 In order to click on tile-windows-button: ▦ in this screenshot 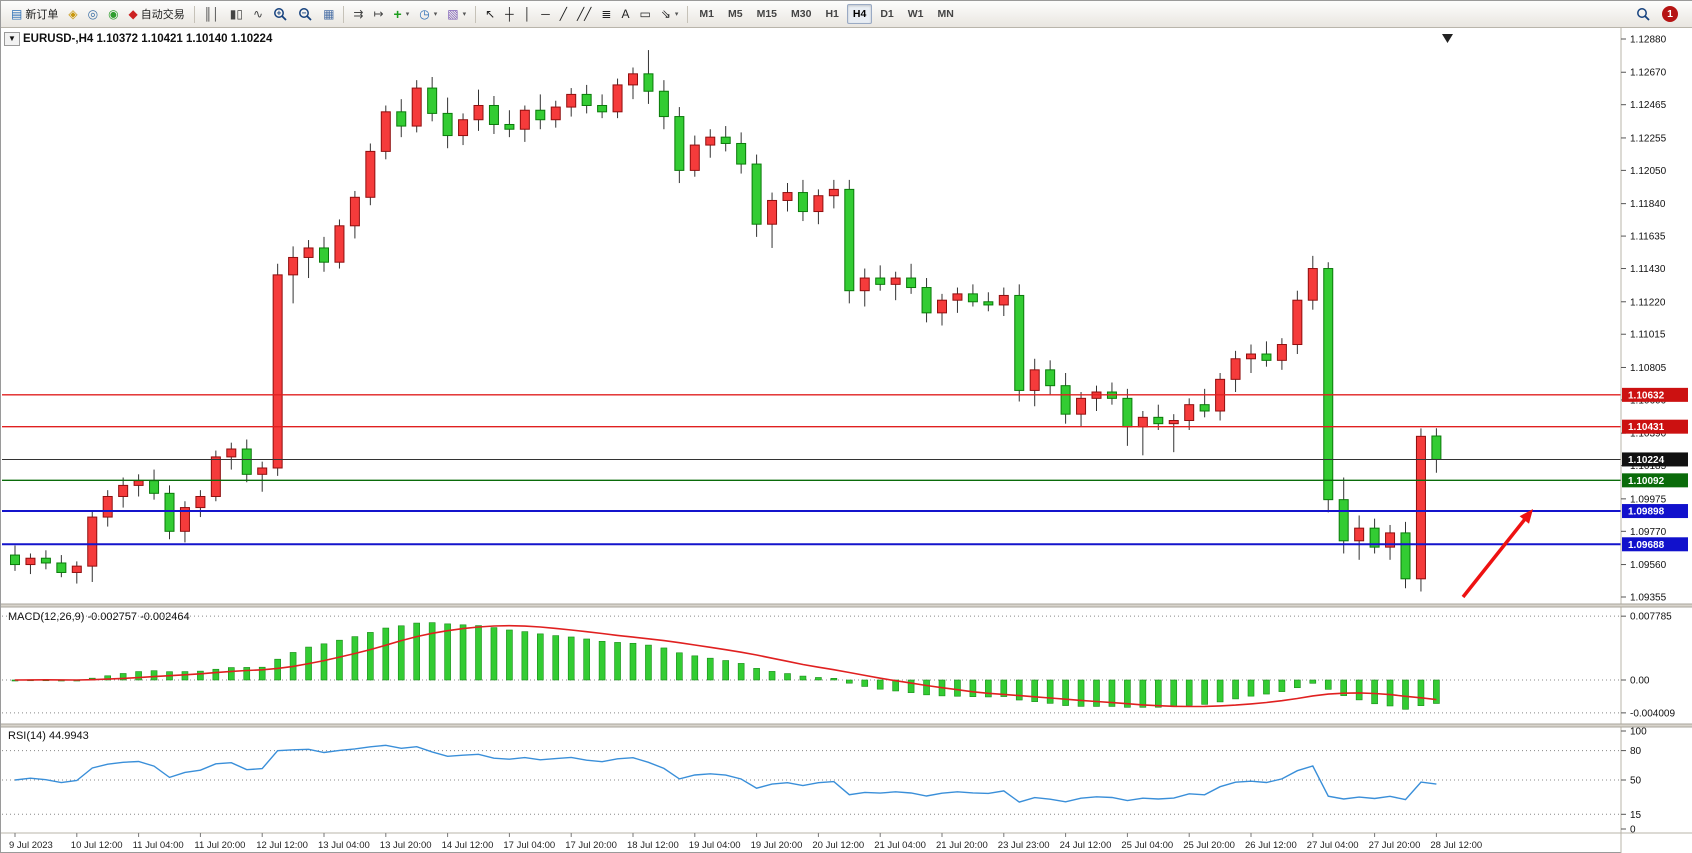, I will do `click(328, 14)`.